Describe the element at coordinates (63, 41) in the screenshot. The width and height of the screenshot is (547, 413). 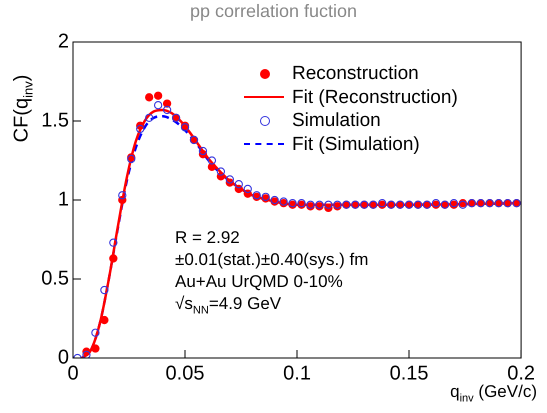
I see `y-tick-label: 2` at that location.